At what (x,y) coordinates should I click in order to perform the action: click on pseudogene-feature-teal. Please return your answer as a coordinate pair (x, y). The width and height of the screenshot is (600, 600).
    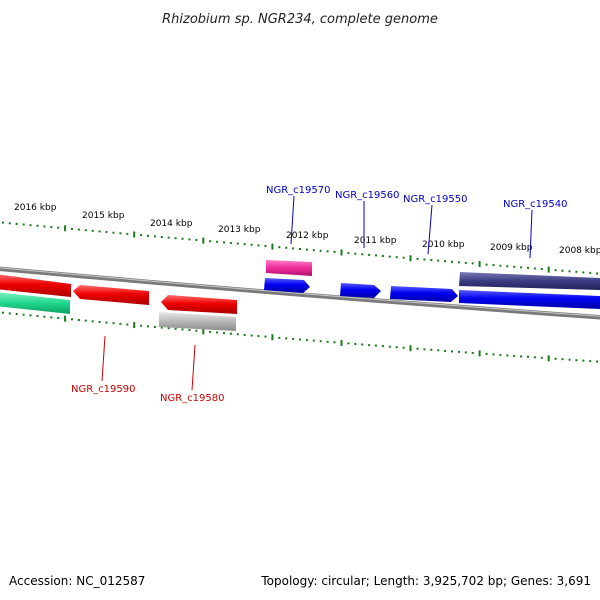
    Looking at the image, I should click on (35, 303).